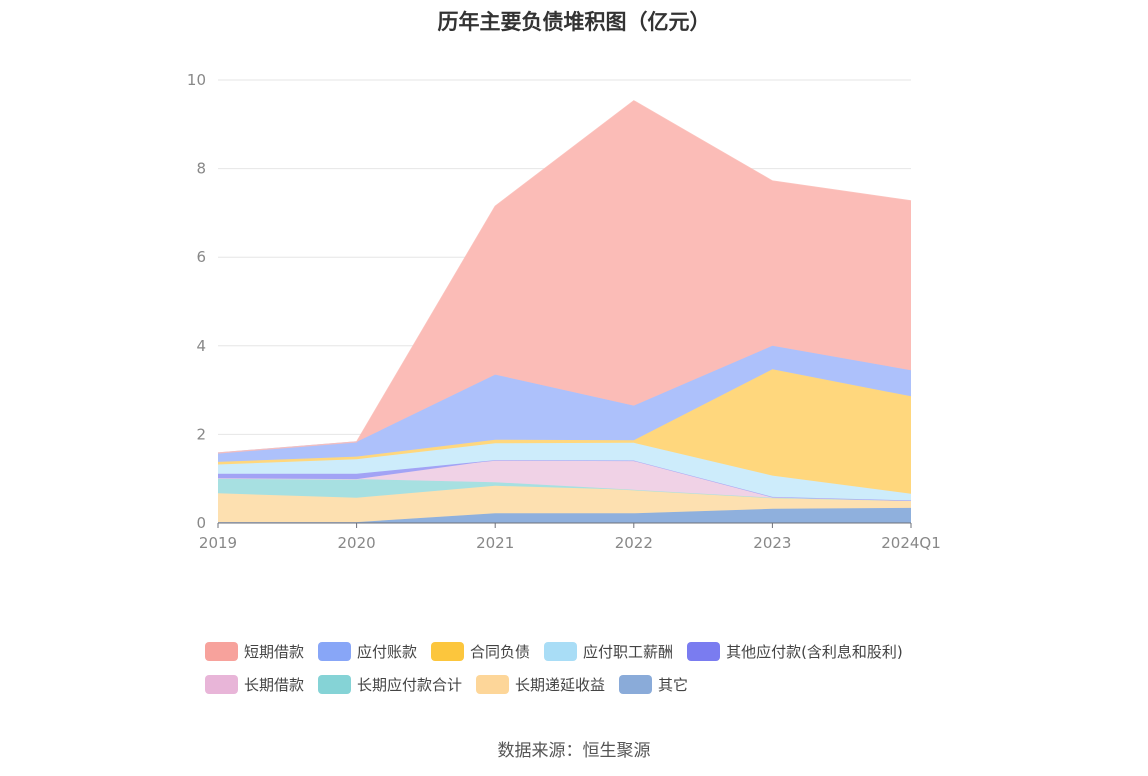 Image resolution: width=1148 pixels, height=776 pixels. I want to click on legend-item: 其它, so click(653, 684).